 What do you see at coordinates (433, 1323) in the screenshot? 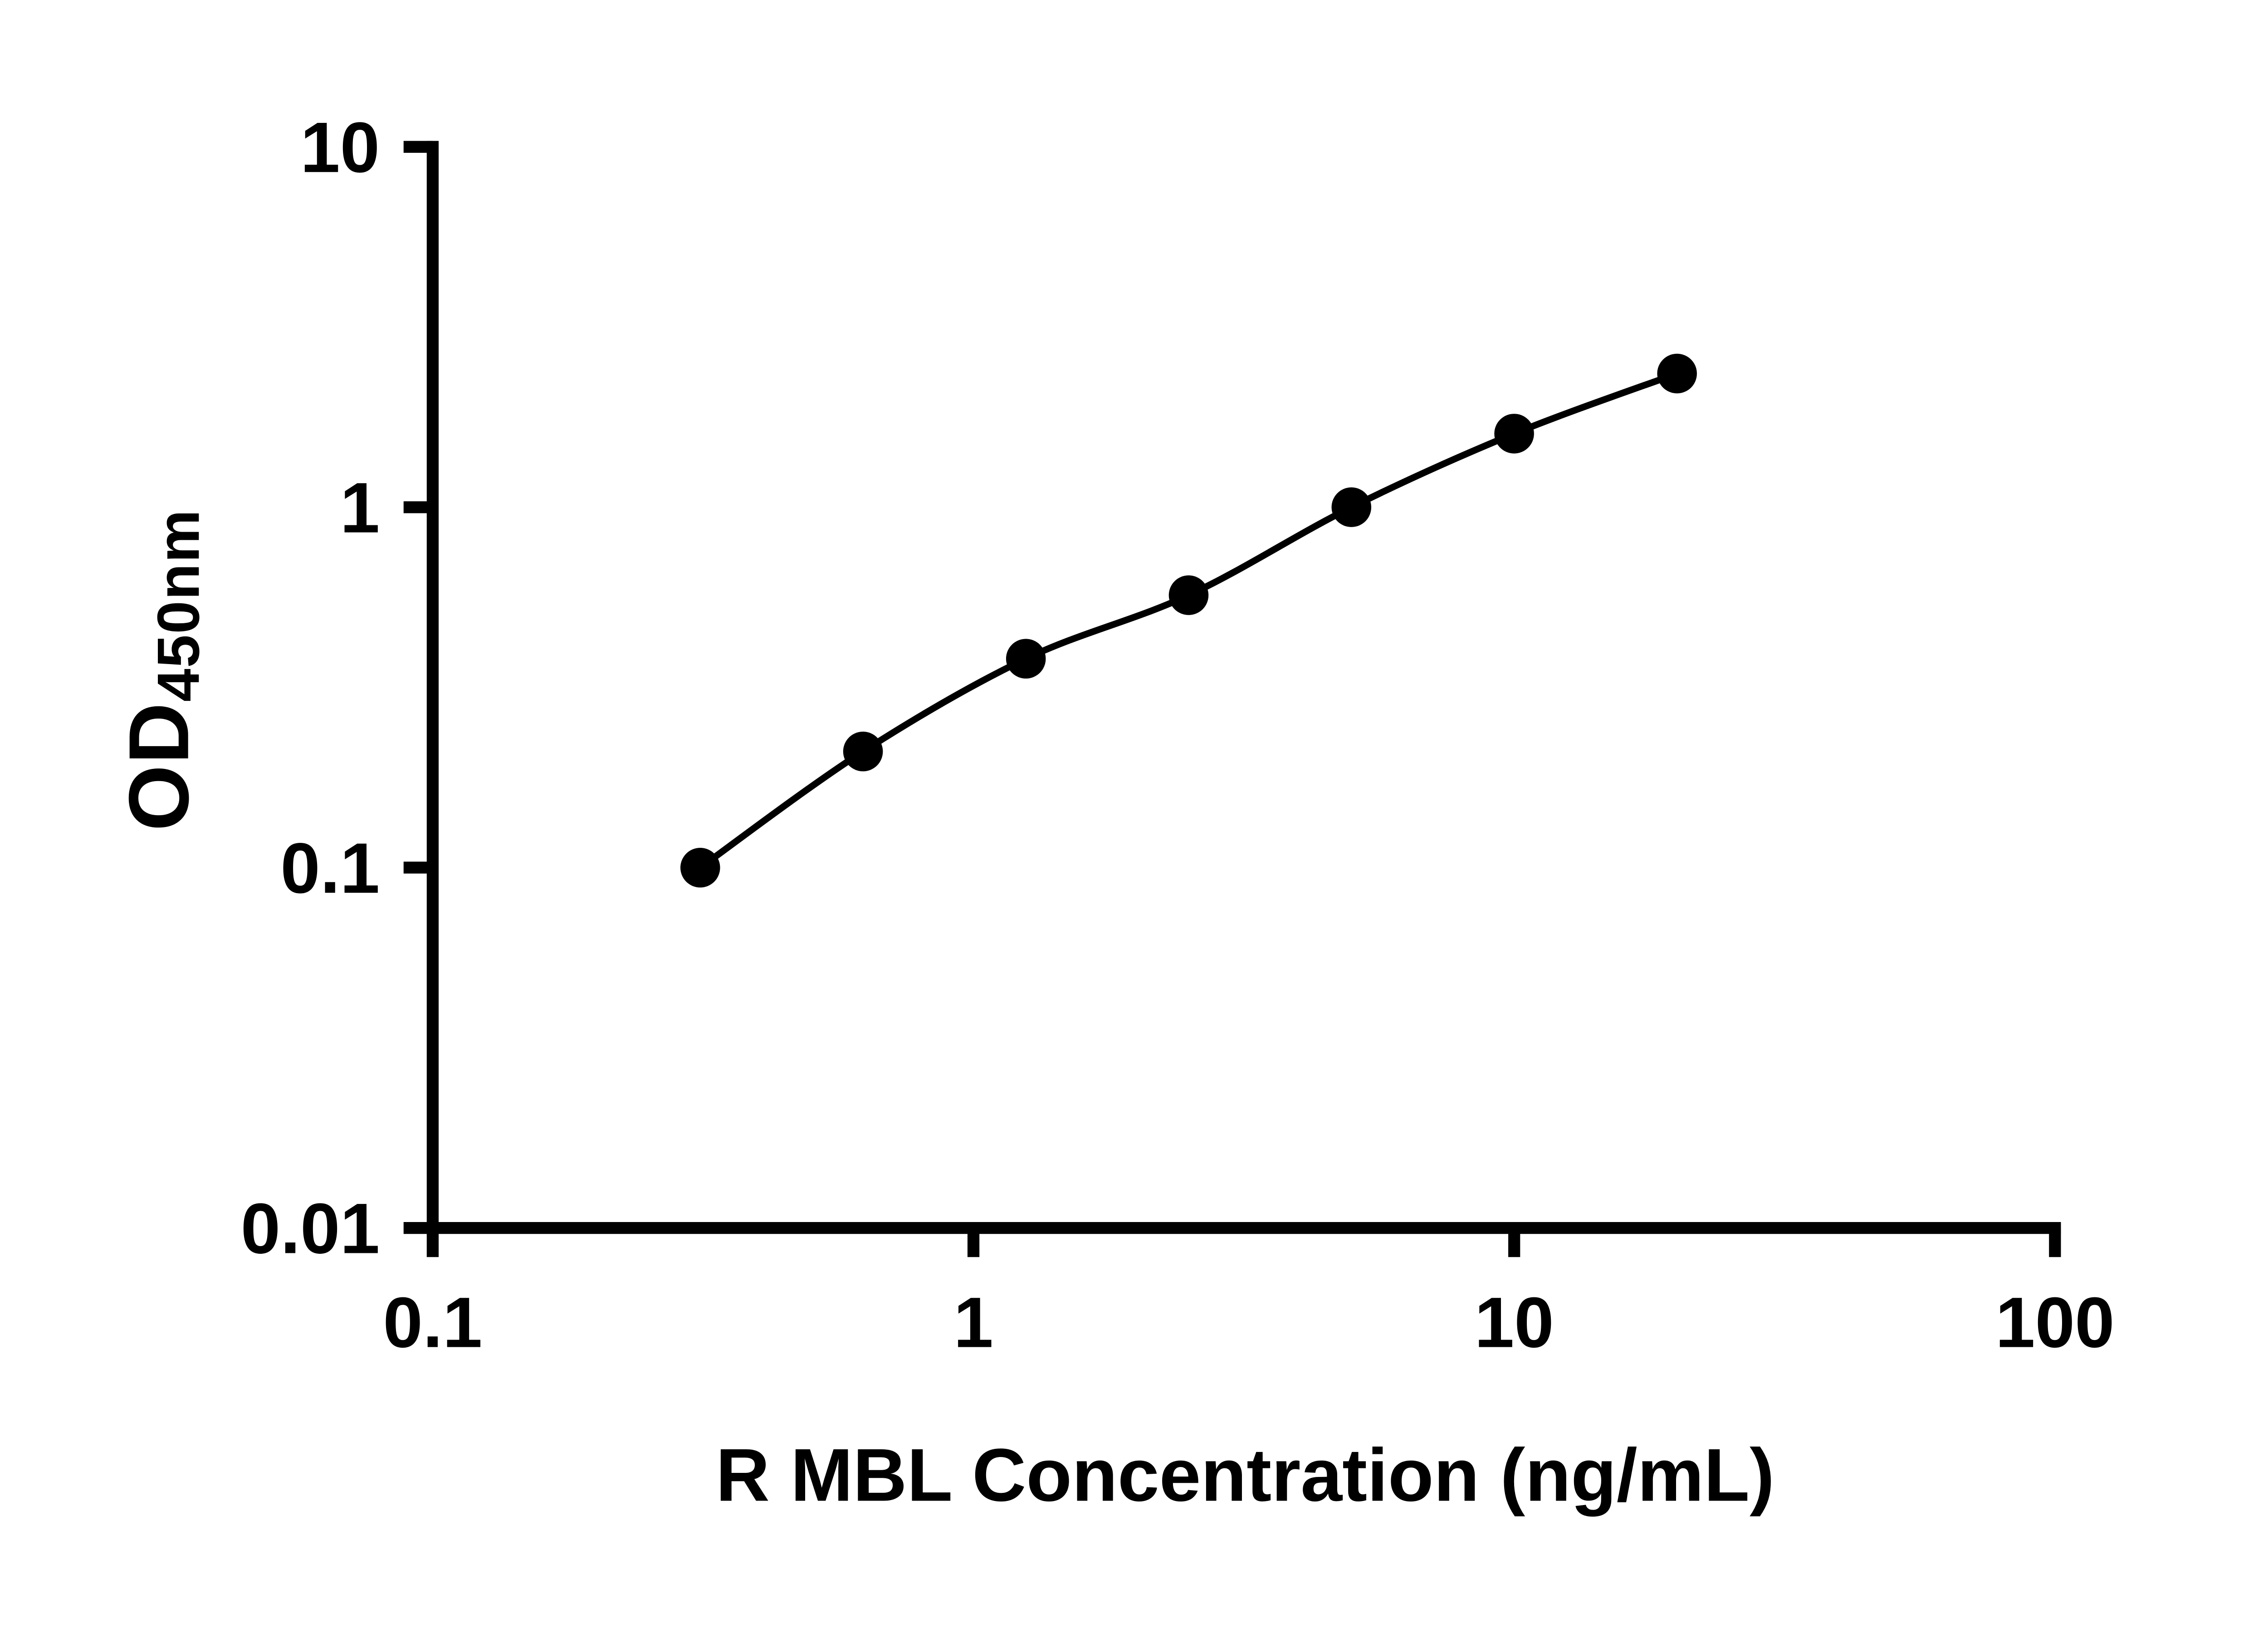
I see `x-tick-label: 0.1` at bounding box center [433, 1323].